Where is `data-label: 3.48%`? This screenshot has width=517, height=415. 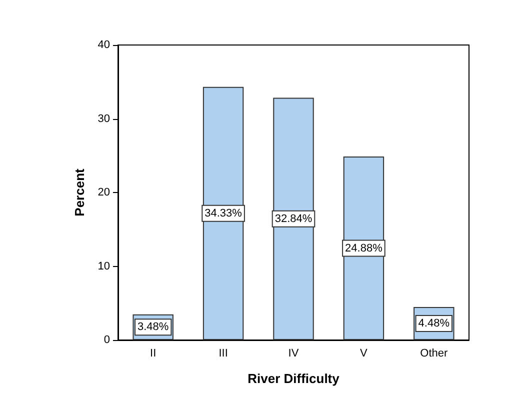 data-label: 3.48% is located at coordinates (153, 327).